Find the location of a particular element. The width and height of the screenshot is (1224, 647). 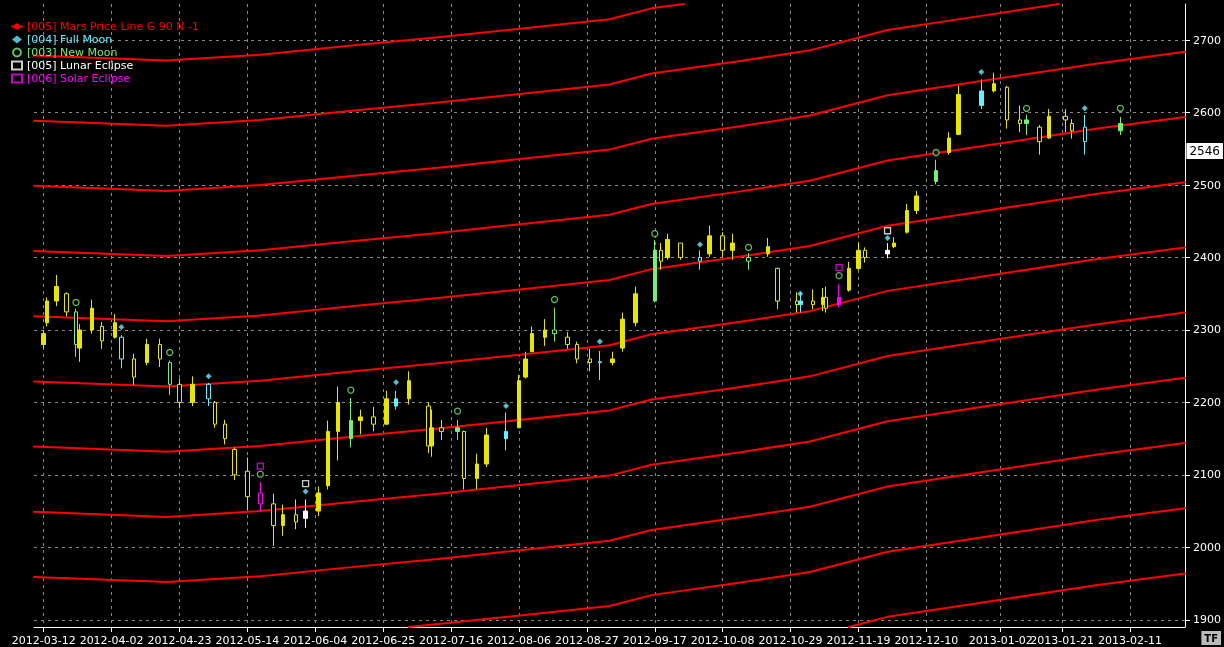

x-tick-label: 2012-12-10 is located at coordinates (926, 640).